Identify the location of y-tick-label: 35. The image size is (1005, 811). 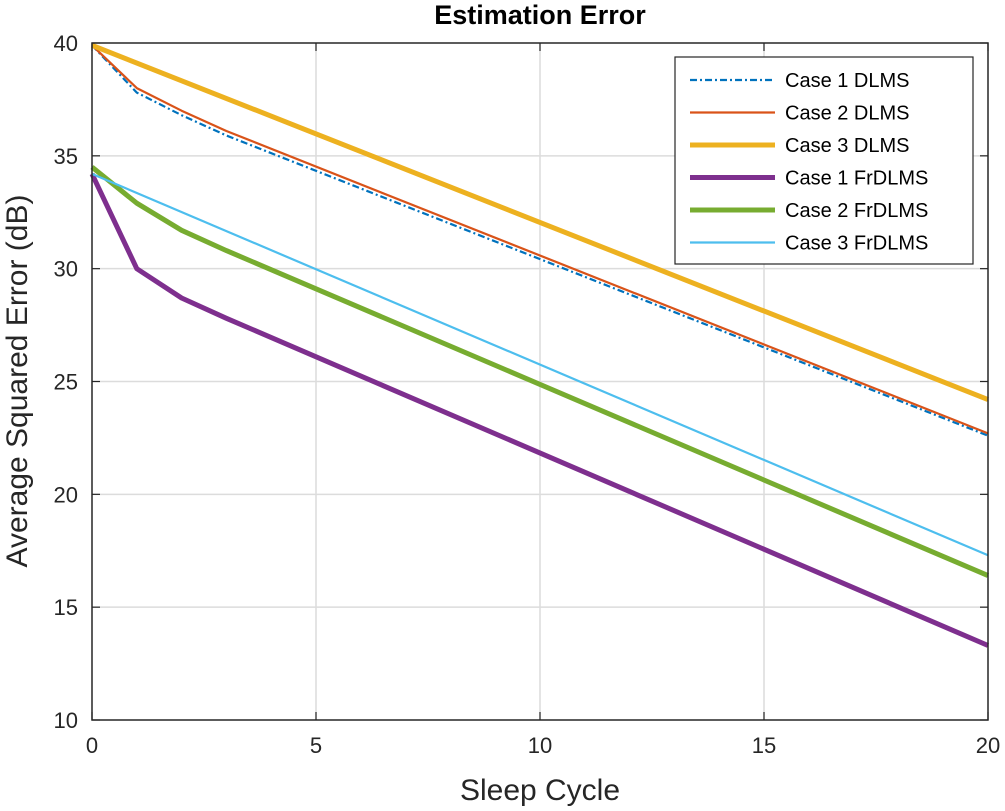
(66, 156).